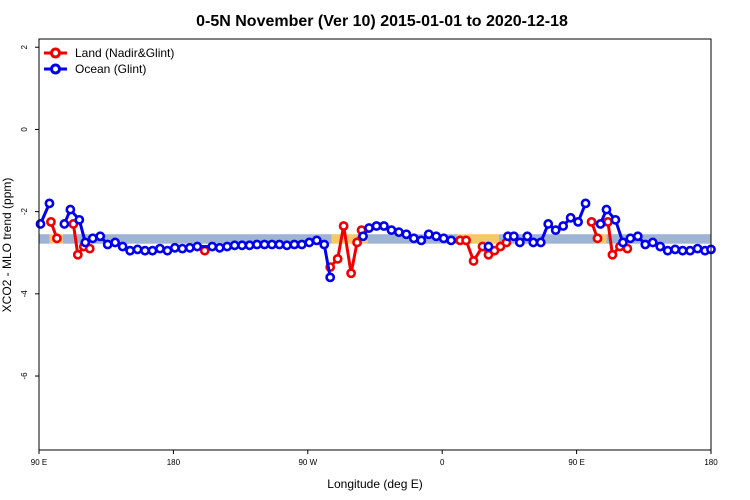 The height and width of the screenshot is (500, 750). What do you see at coordinates (374, 484) in the screenshot?
I see `x-axis-label: Longitude (deg E)` at bounding box center [374, 484].